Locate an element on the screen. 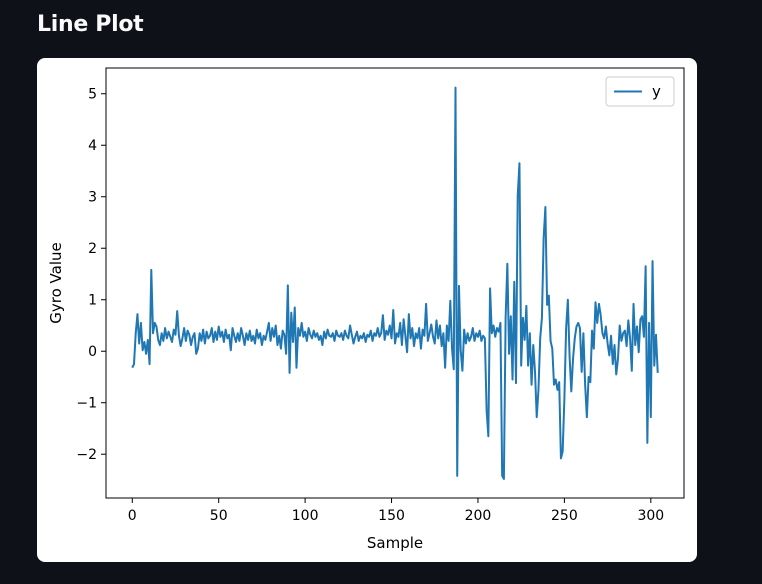 This screenshot has width=762, height=584. y-tick-label: −2 is located at coordinates (86, 455).